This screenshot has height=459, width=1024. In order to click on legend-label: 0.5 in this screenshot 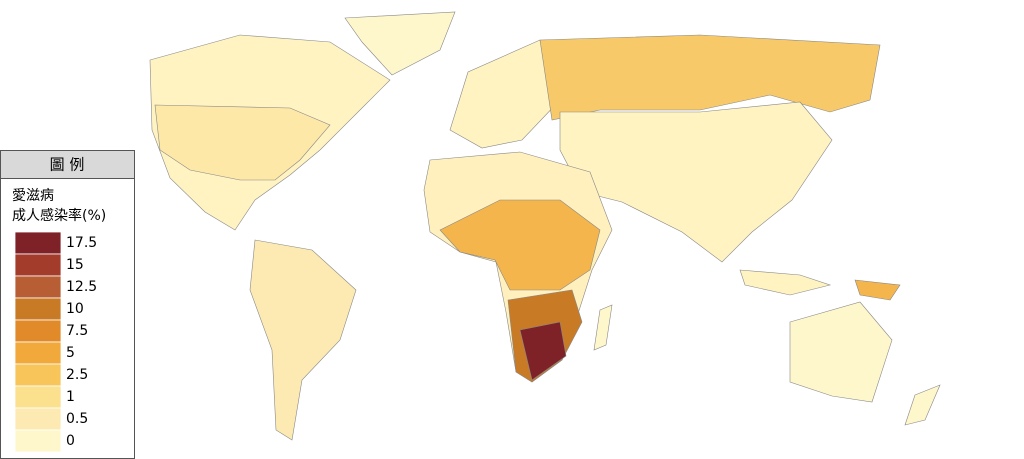, I will do `click(77, 419)`.